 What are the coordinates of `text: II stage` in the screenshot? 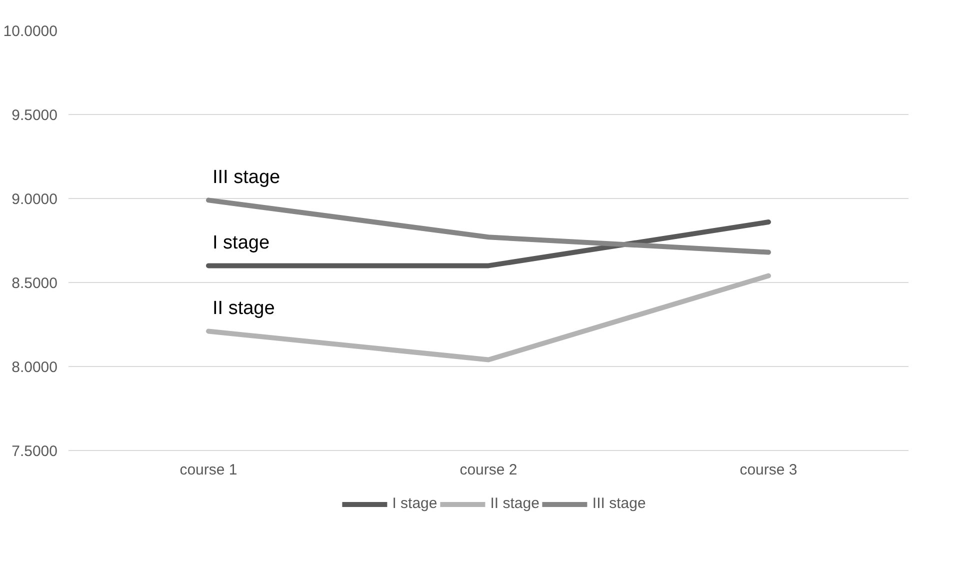 It's located at (243, 309).